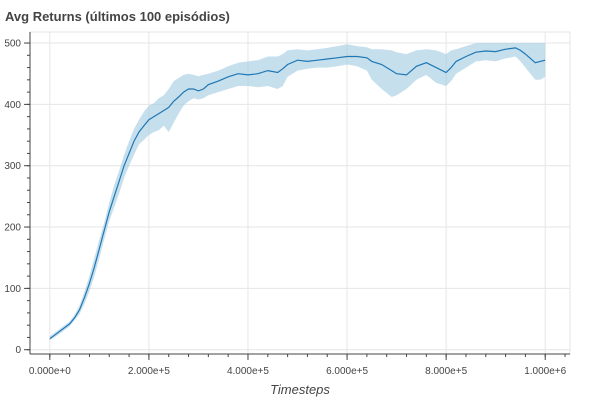  What do you see at coordinates (12, 228) in the screenshot?
I see `y-tick-label-2: 200` at bounding box center [12, 228].